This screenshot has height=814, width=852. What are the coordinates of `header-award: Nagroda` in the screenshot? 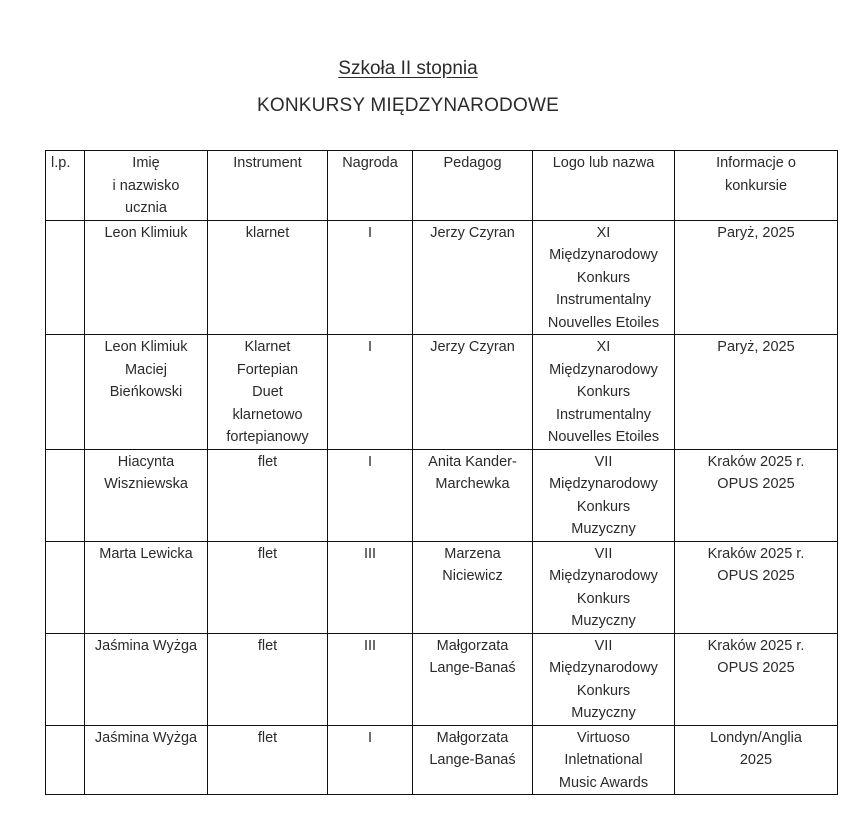 It's located at (370, 185).